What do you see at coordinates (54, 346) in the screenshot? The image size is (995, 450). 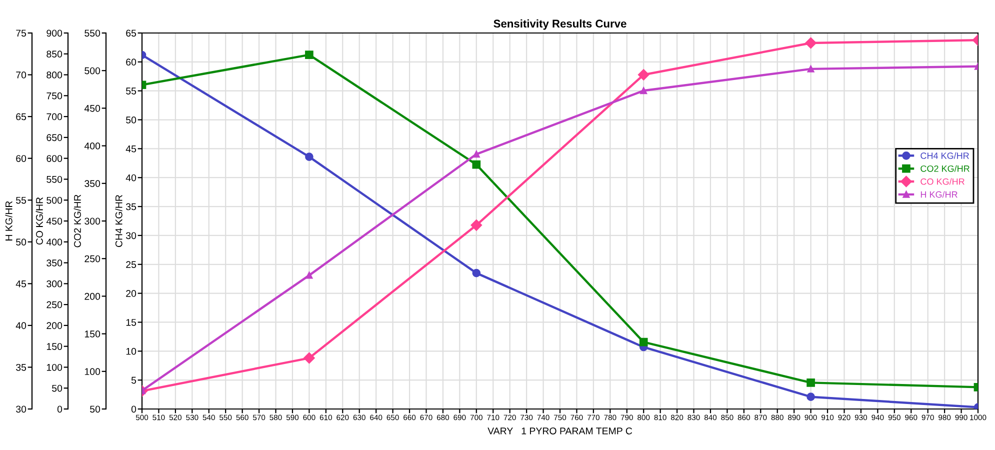 I see `y3-tick-label: 150` at bounding box center [54, 346].